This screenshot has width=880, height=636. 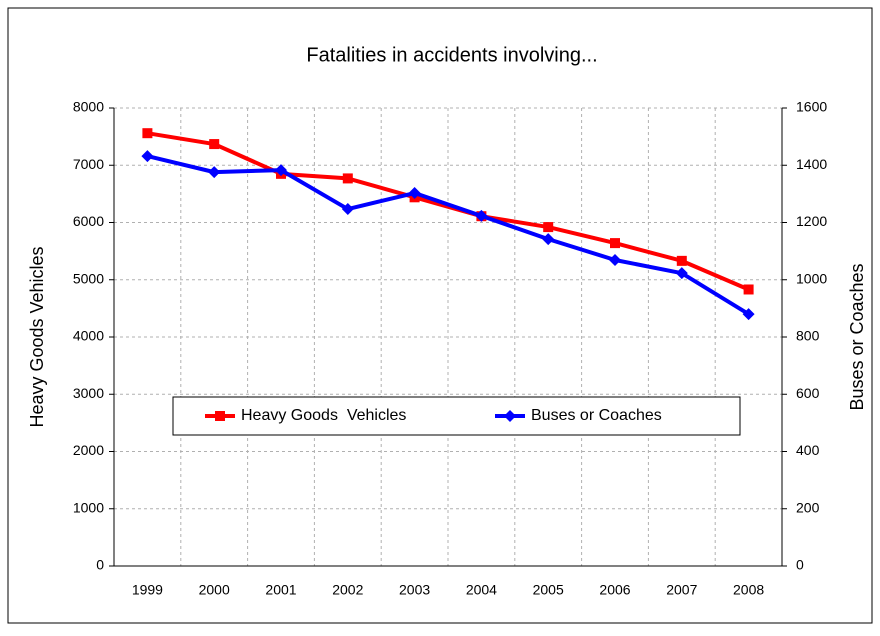 I want to click on y-tick-label: 0, so click(x=100, y=565).